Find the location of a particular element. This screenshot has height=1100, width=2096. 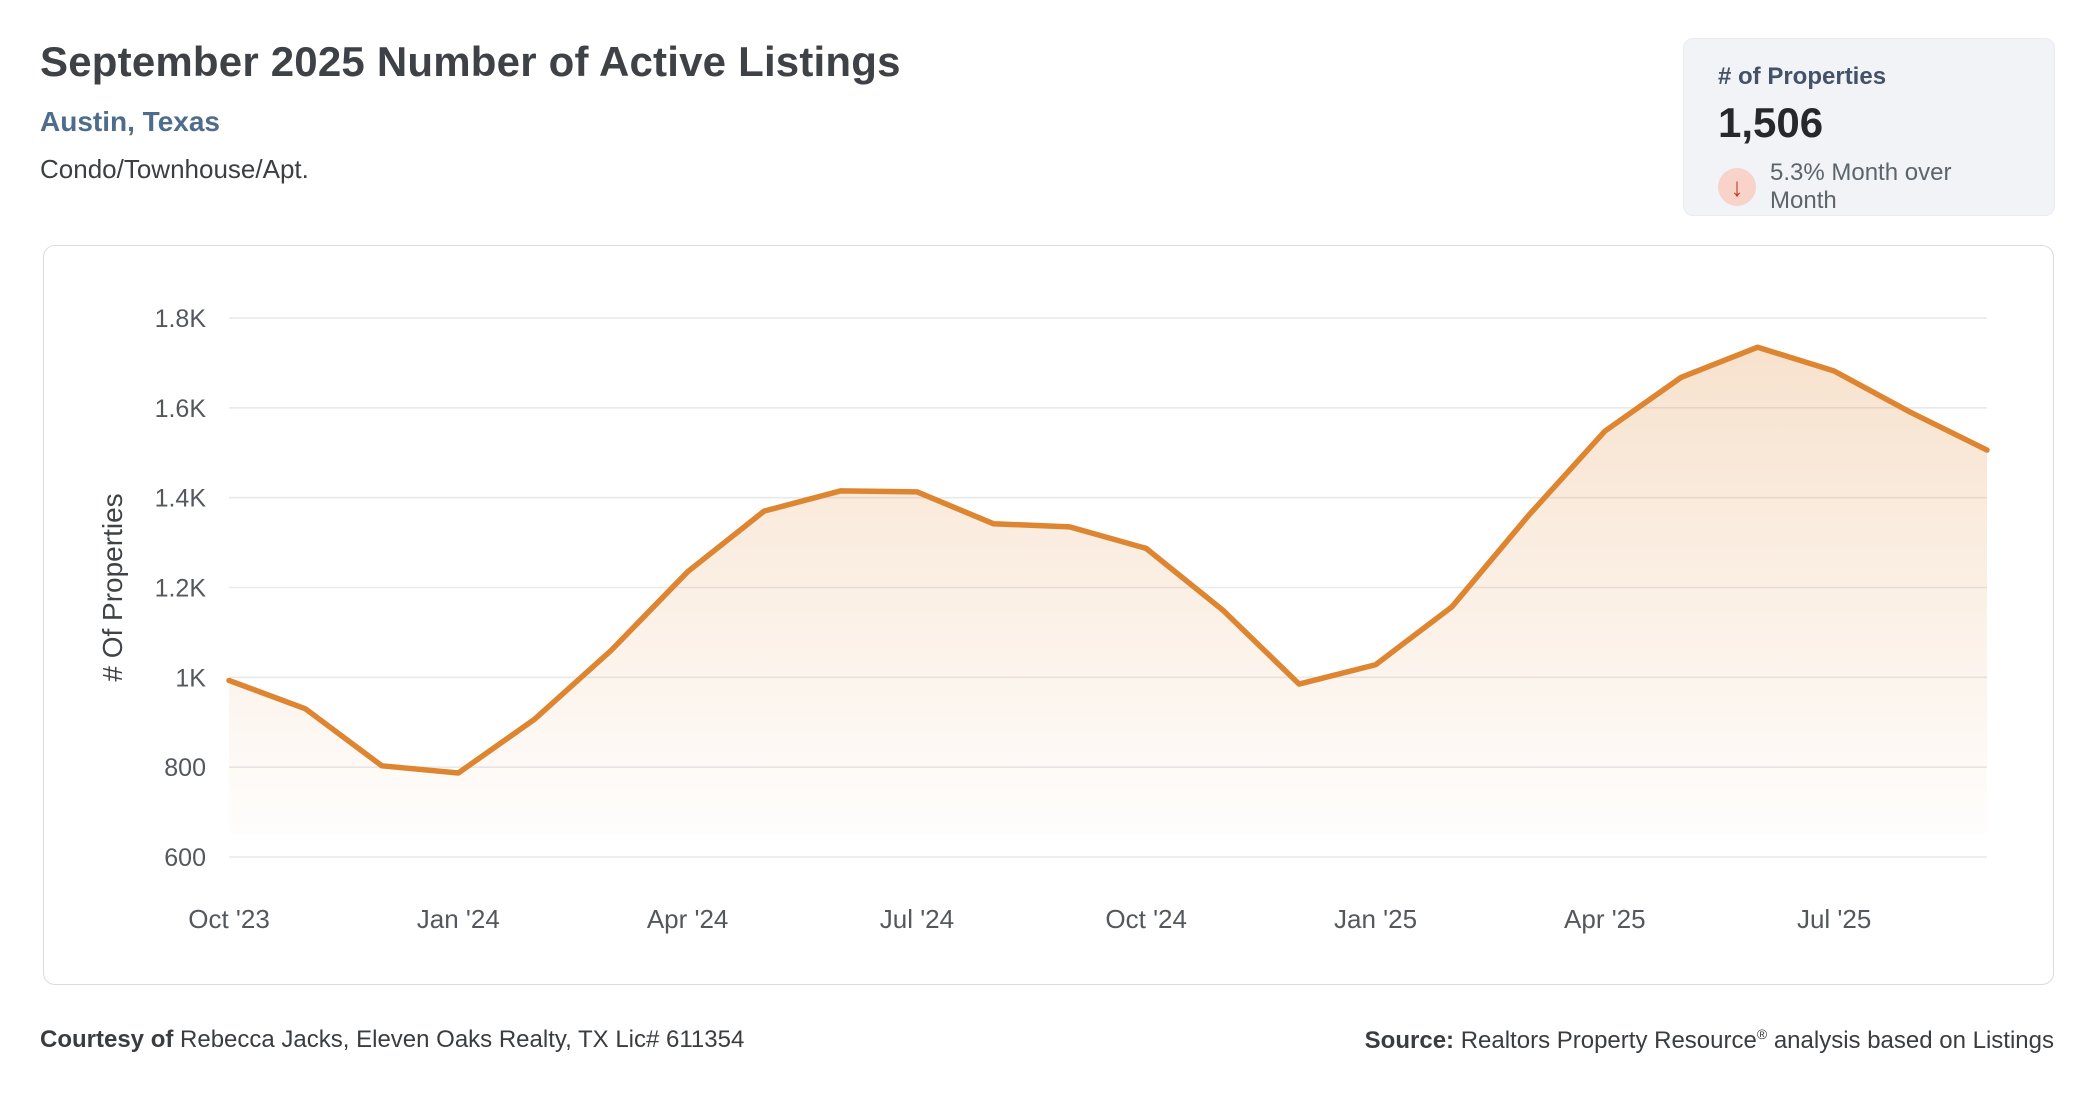

stat-value: 1,506 is located at coordinates (1771, 122).